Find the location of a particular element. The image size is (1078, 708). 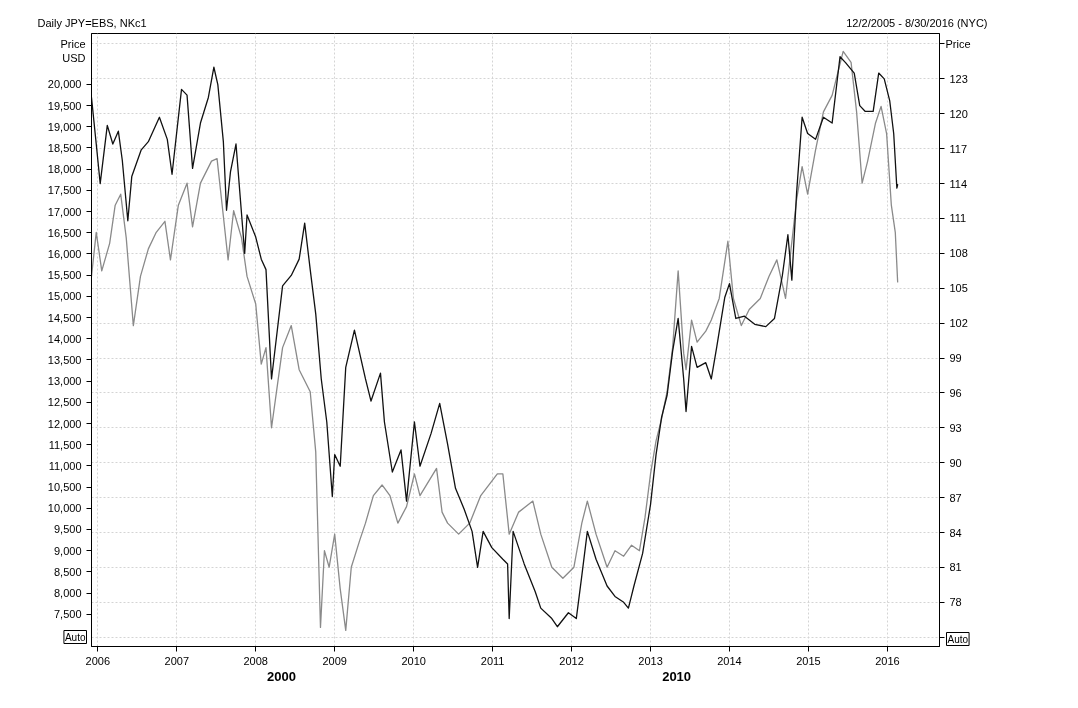

y-tick-label: 12,000 is located at coordinates (64, 423).